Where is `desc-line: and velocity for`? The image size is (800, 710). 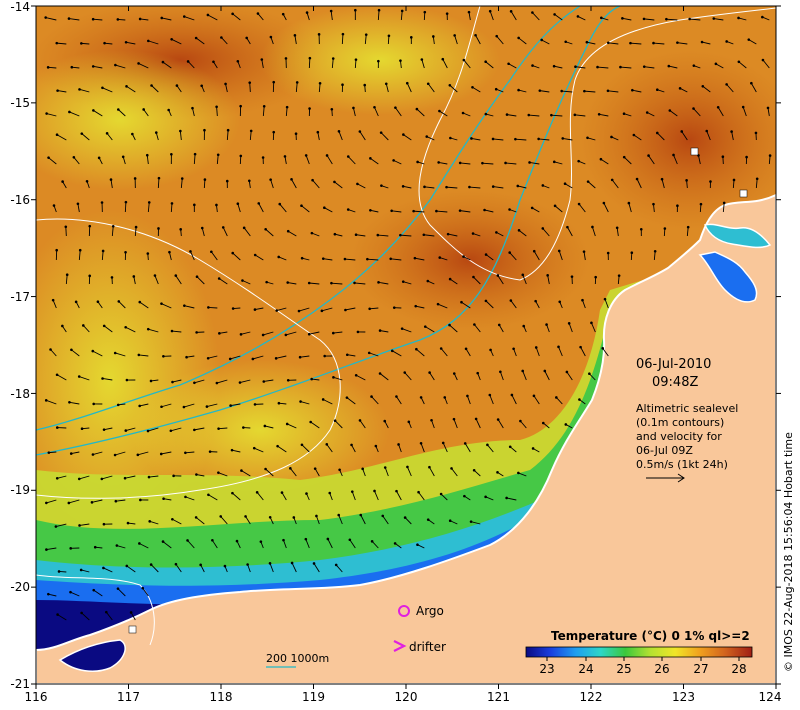
desc-line: and velocity for is located at coordinates (679, 436).